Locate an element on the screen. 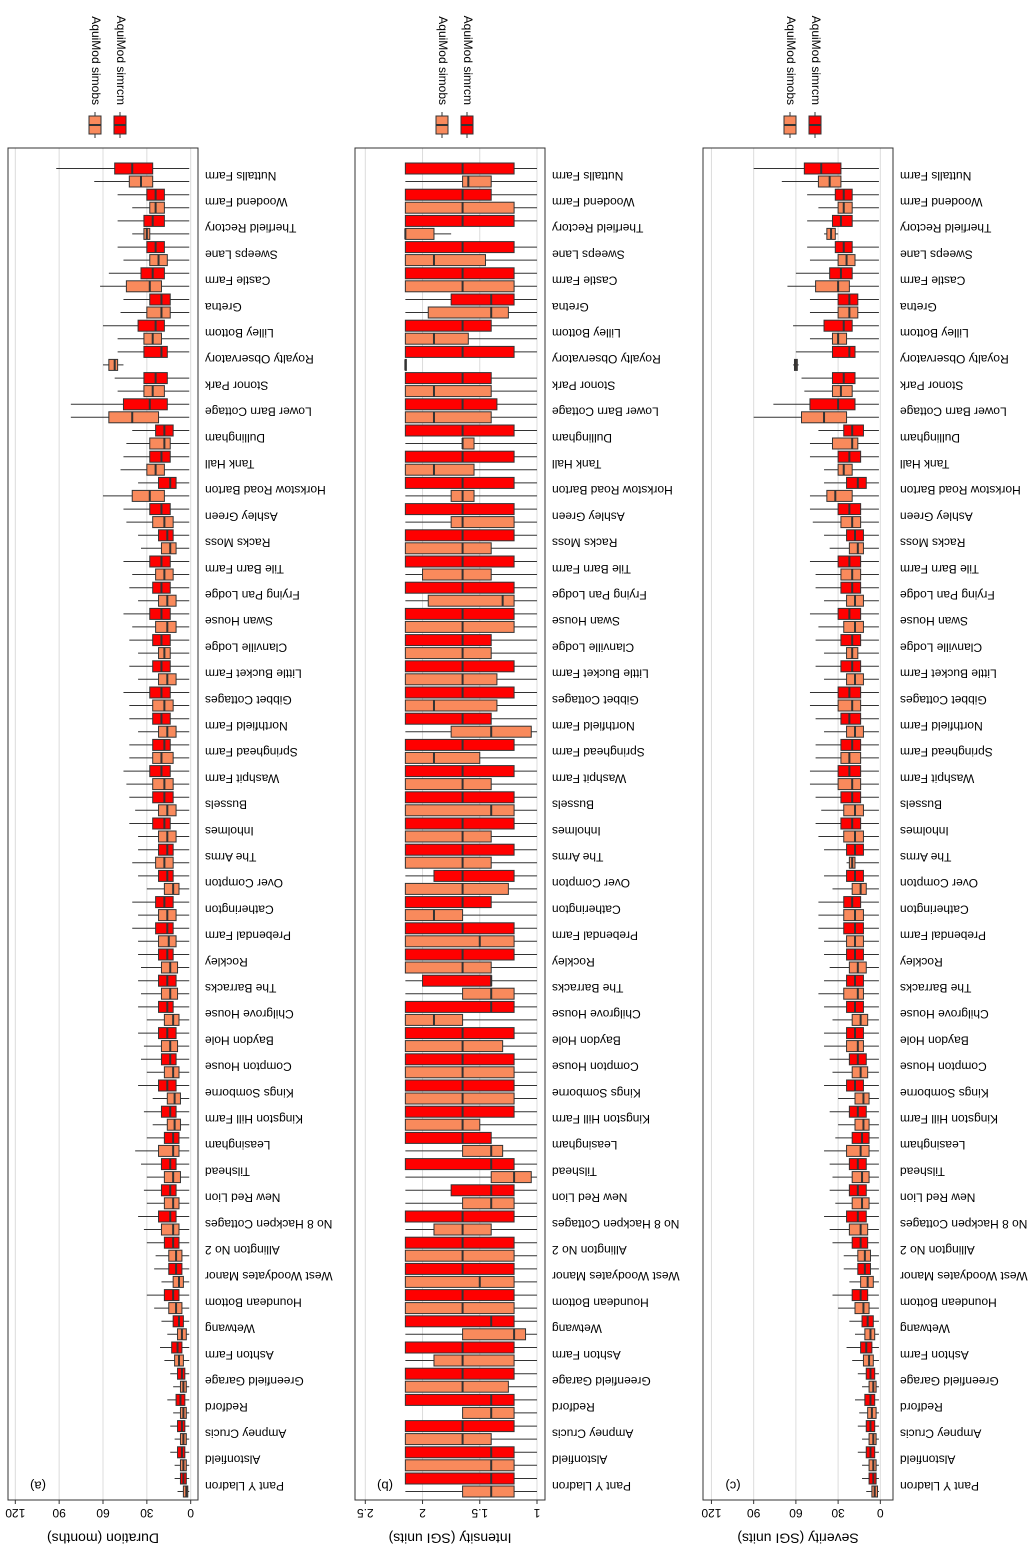 This screenshot has height=1551, width=1035. category-label: West Woodyates Manor is located at coordinates (269, 1276).